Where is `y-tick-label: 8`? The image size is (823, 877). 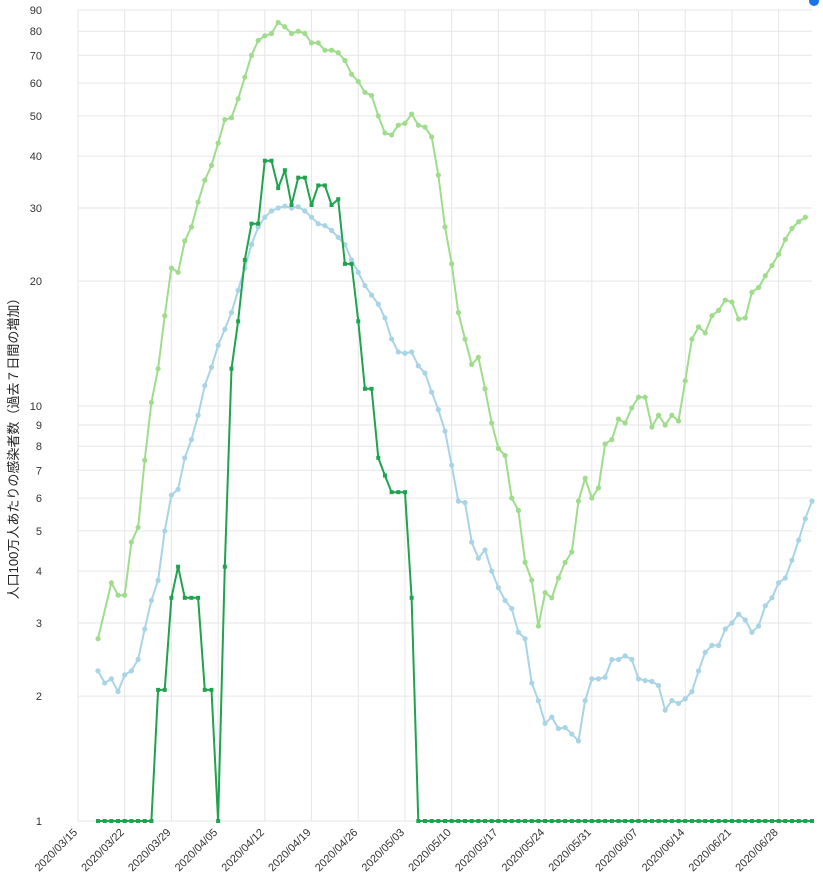 y-tick-label: 8 is located at coordinates (39, 447).